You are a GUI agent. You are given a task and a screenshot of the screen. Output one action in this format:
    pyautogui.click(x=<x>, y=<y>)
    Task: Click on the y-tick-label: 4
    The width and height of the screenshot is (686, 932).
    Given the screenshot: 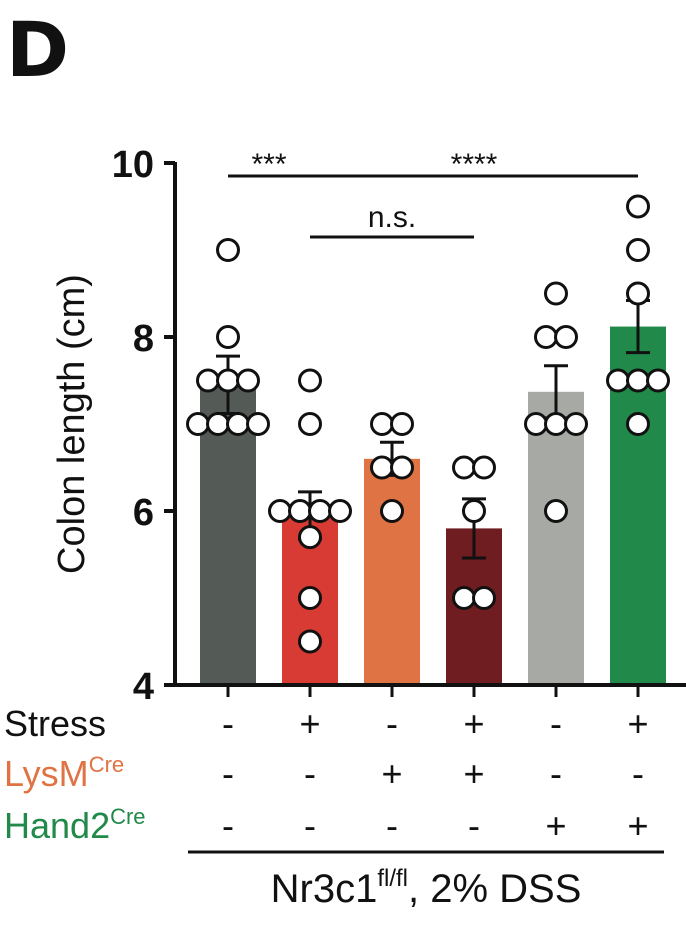 What is the action you would take?
    pyautogui.click(x=143, y=687)
    